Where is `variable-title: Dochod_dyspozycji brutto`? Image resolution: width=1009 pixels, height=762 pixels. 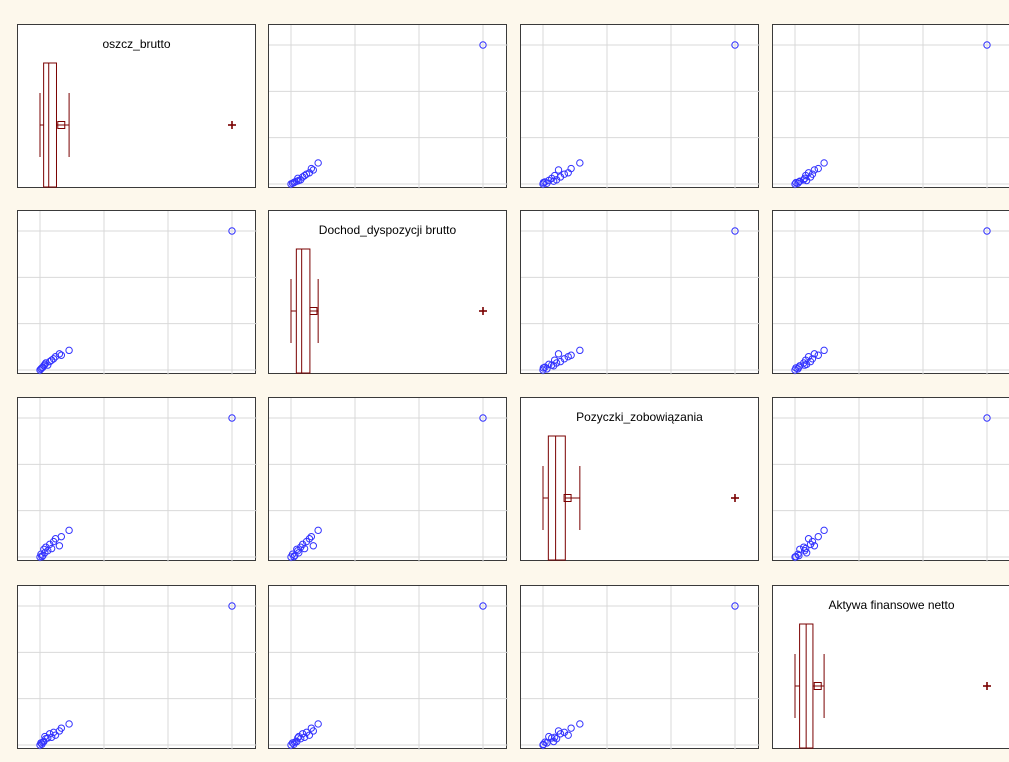
variable-title: Dochod_dyspozycji brutto is located at coordinates (387, 230).